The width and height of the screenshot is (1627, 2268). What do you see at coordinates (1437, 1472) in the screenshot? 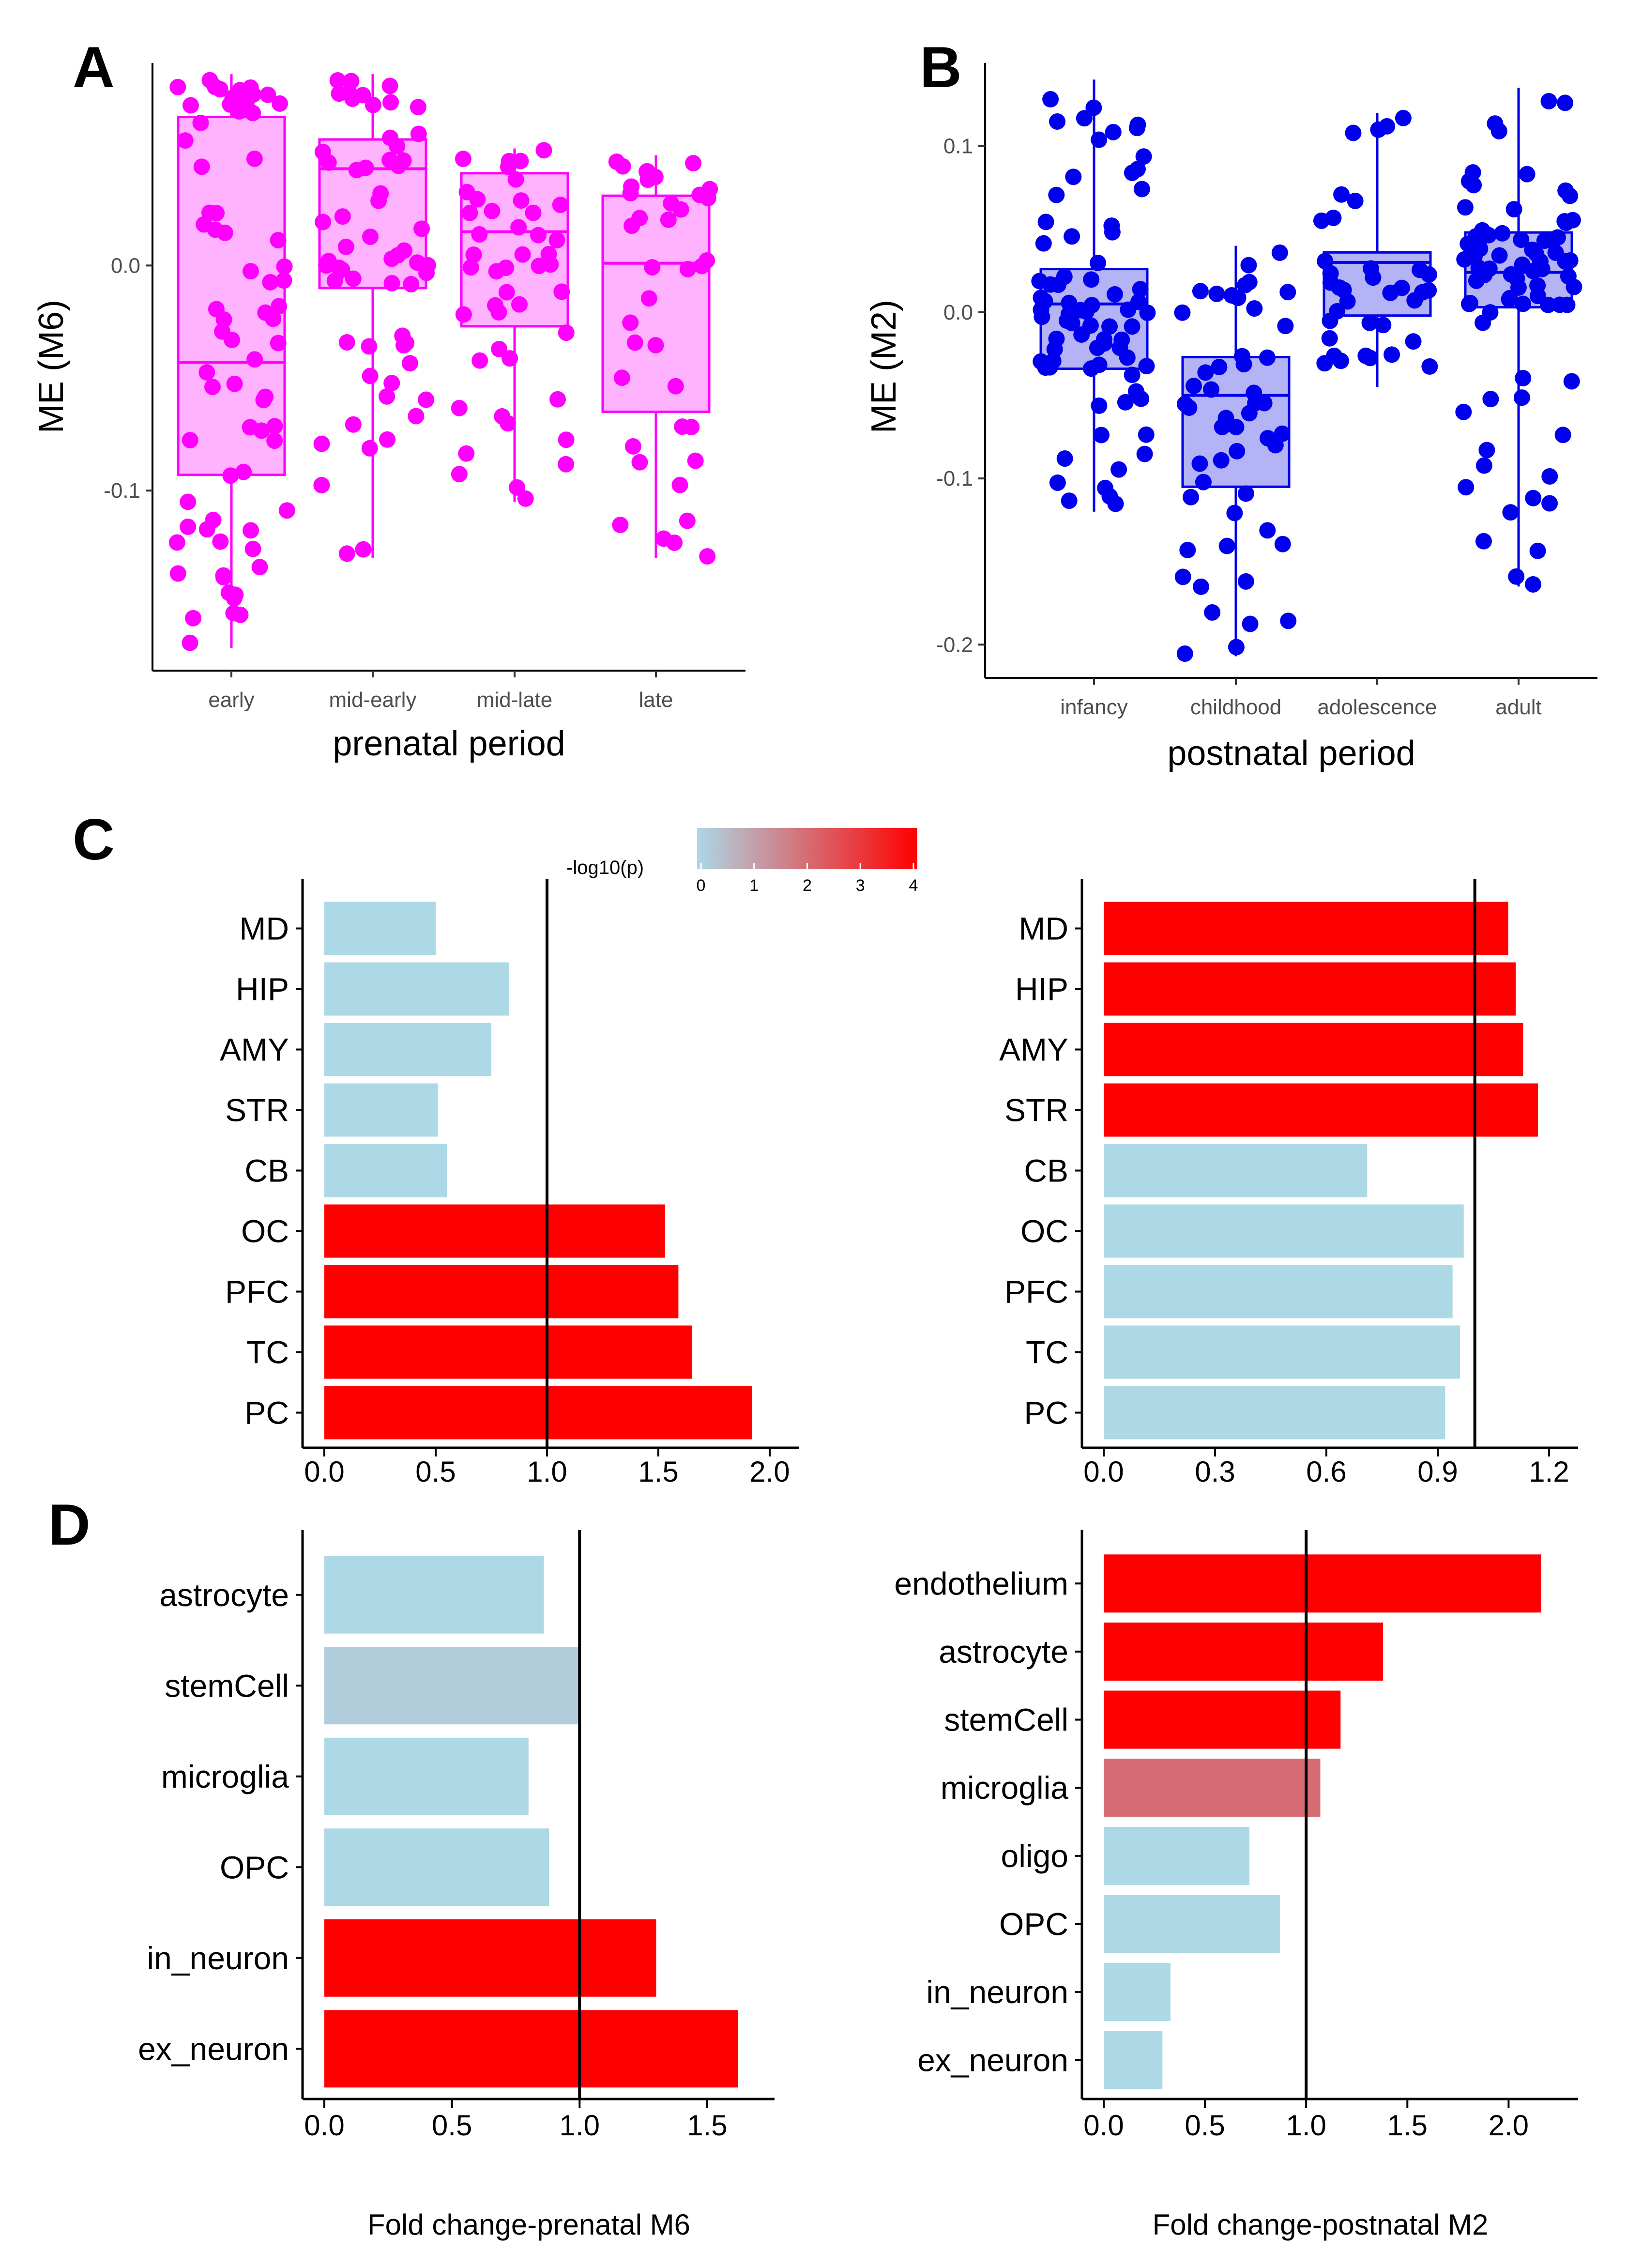
I see `x-tick-label: 0.9` at bounding box center [1437, 1472].